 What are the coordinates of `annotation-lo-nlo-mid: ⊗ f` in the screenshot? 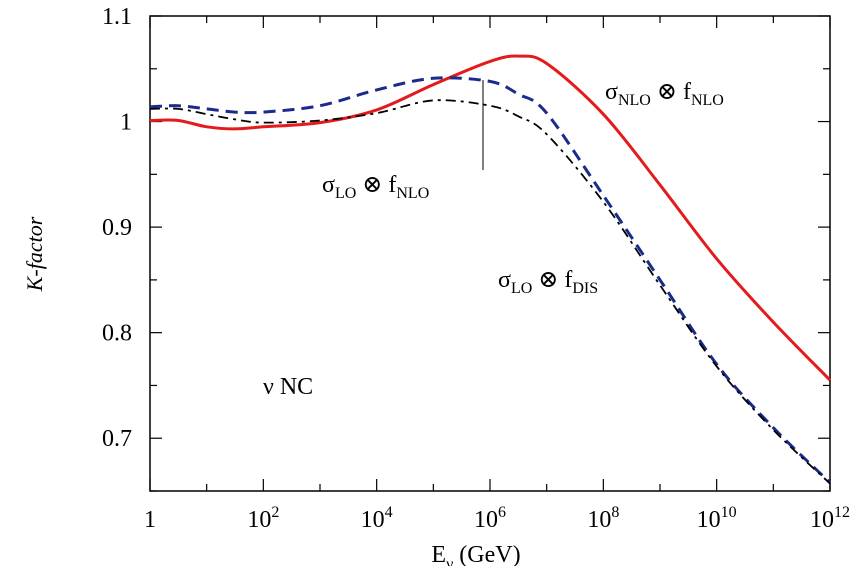 It's located at (376, 185).